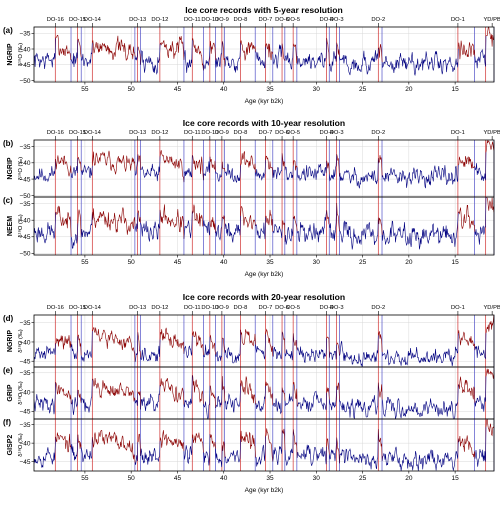  I want to click on panel-frame, so click(264, 54).